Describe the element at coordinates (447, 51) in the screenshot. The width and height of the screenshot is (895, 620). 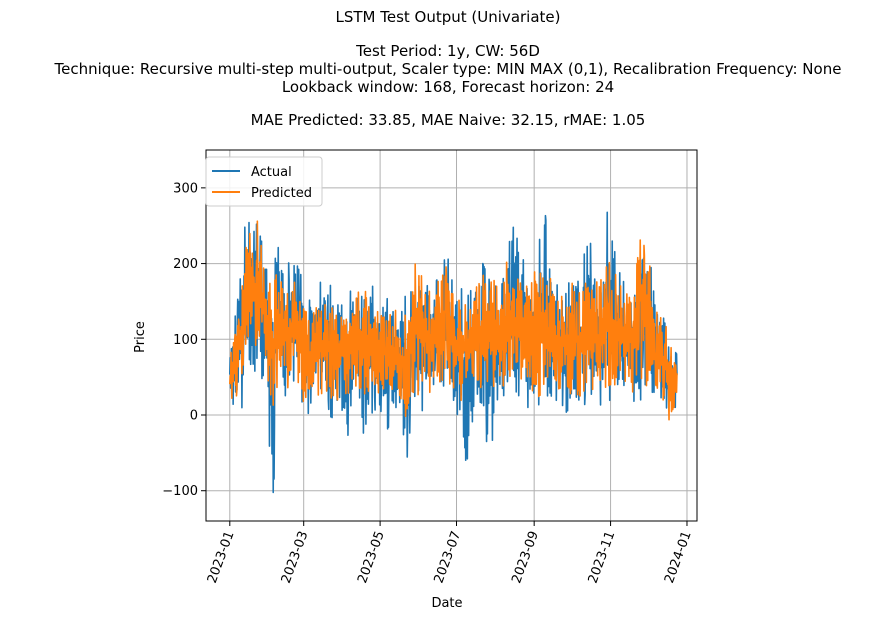
I see `chart-subtitle-1: Test Period: 1y, CW: 56D` at that location.